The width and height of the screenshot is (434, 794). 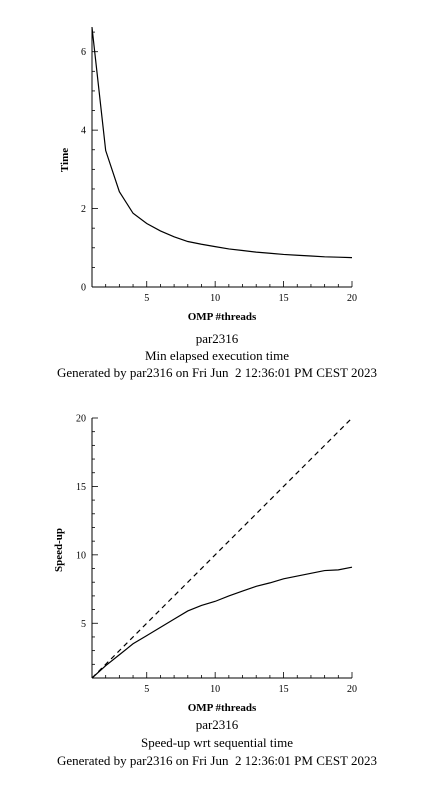 I want to click on speedup-y-tick-label: 15, so click(x=81, y=487).